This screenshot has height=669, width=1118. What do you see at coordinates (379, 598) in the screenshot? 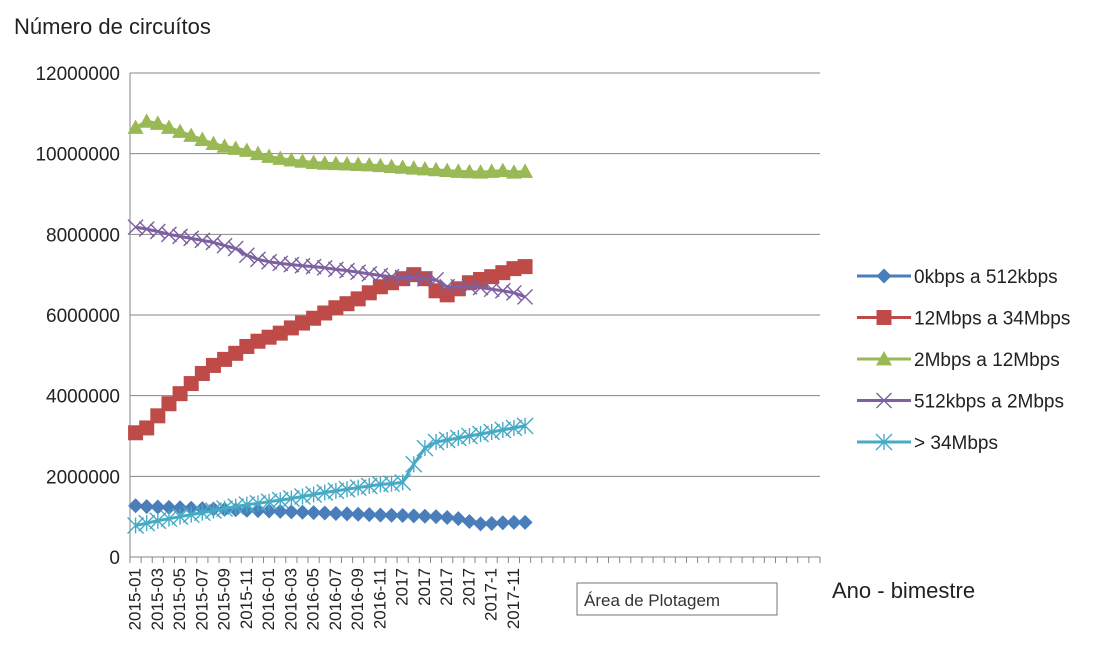
I see `x-tick-label: 2016-11` at bounding box center [379, 598].